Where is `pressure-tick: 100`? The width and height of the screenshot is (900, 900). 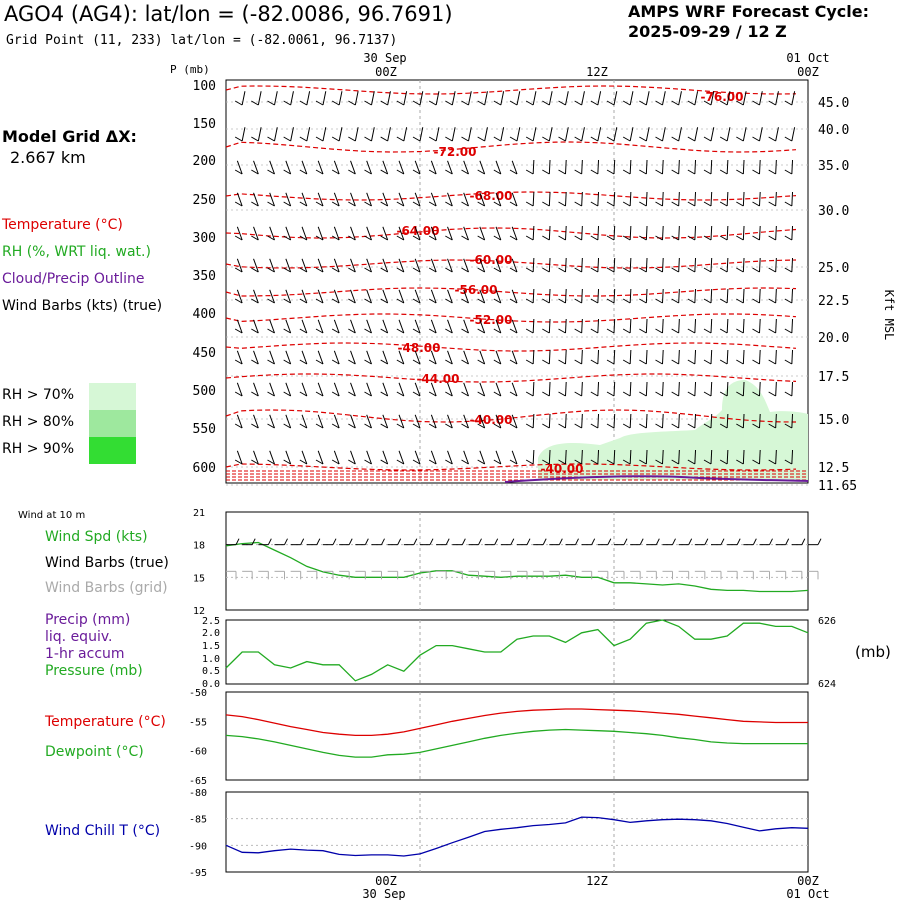 pressure-tick: 100 is located at coordinates (204, 86).